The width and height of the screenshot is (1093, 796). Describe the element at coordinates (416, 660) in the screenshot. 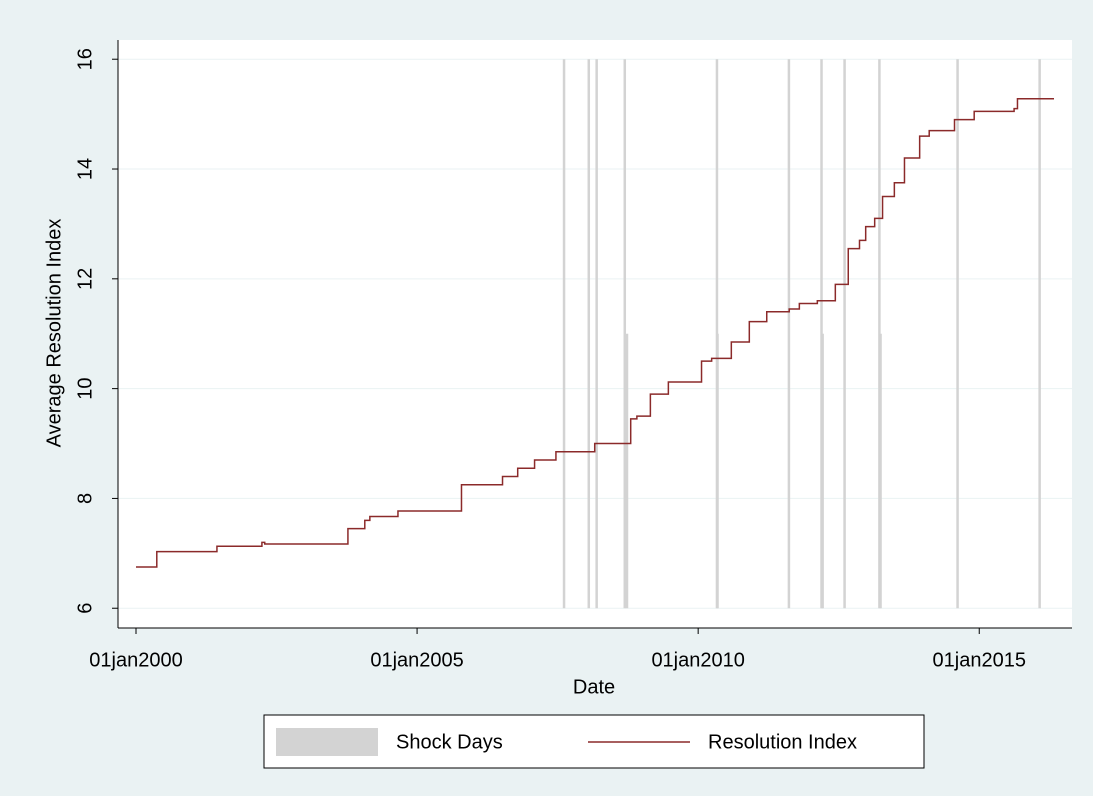

I see `x-tick-label: 01jan2005` at that location.